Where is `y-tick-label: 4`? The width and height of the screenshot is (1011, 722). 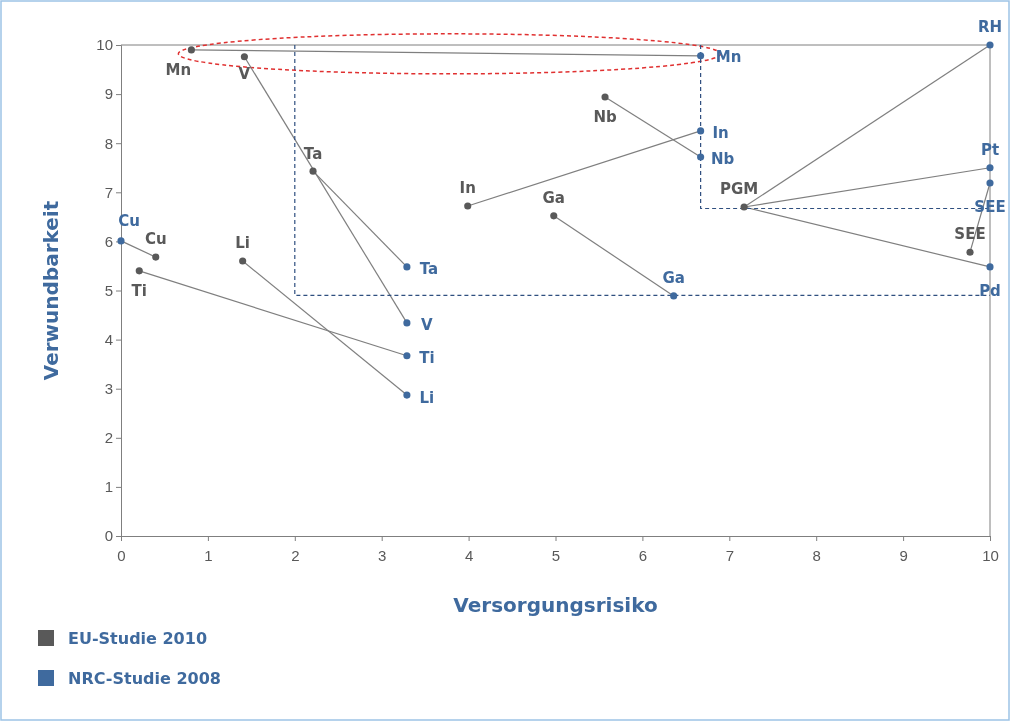 y-tick-label: 4 is located at coordinates (108, 339).